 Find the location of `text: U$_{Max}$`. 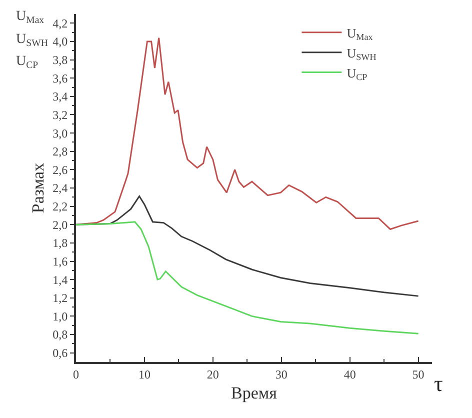

text: U$_{Max}$ is located at coordinates (30, 17).